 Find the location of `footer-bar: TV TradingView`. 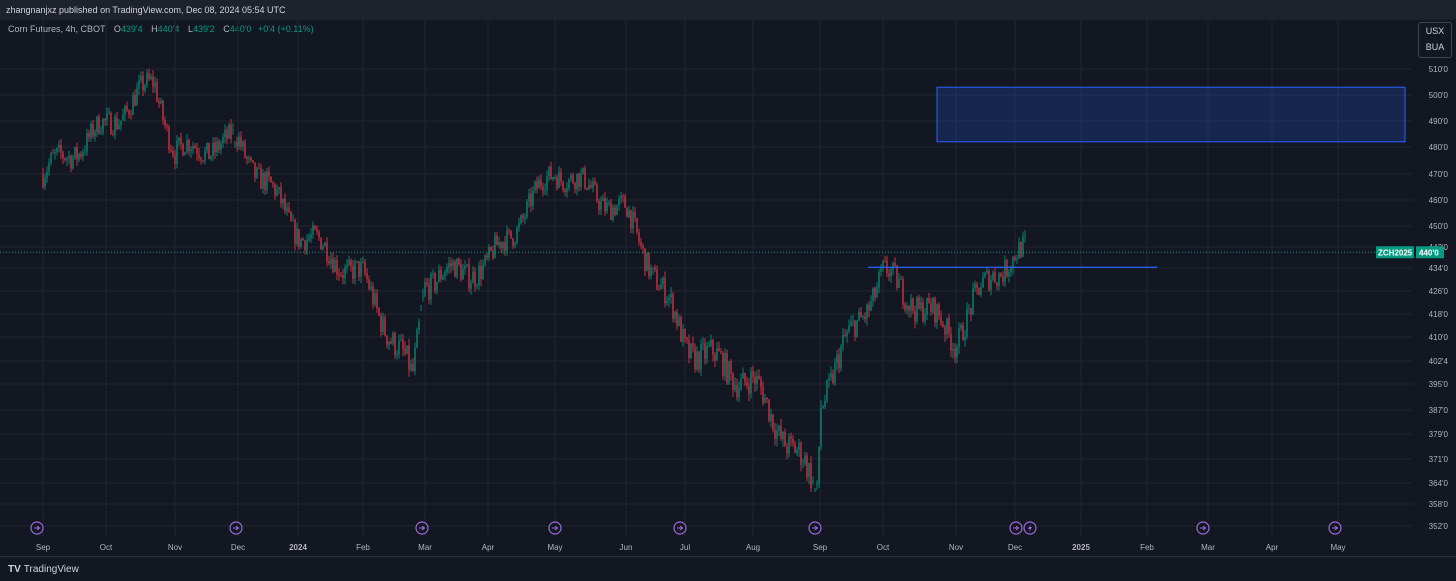

footer-bar: TV TradingView is located at coordinates (728, 568).